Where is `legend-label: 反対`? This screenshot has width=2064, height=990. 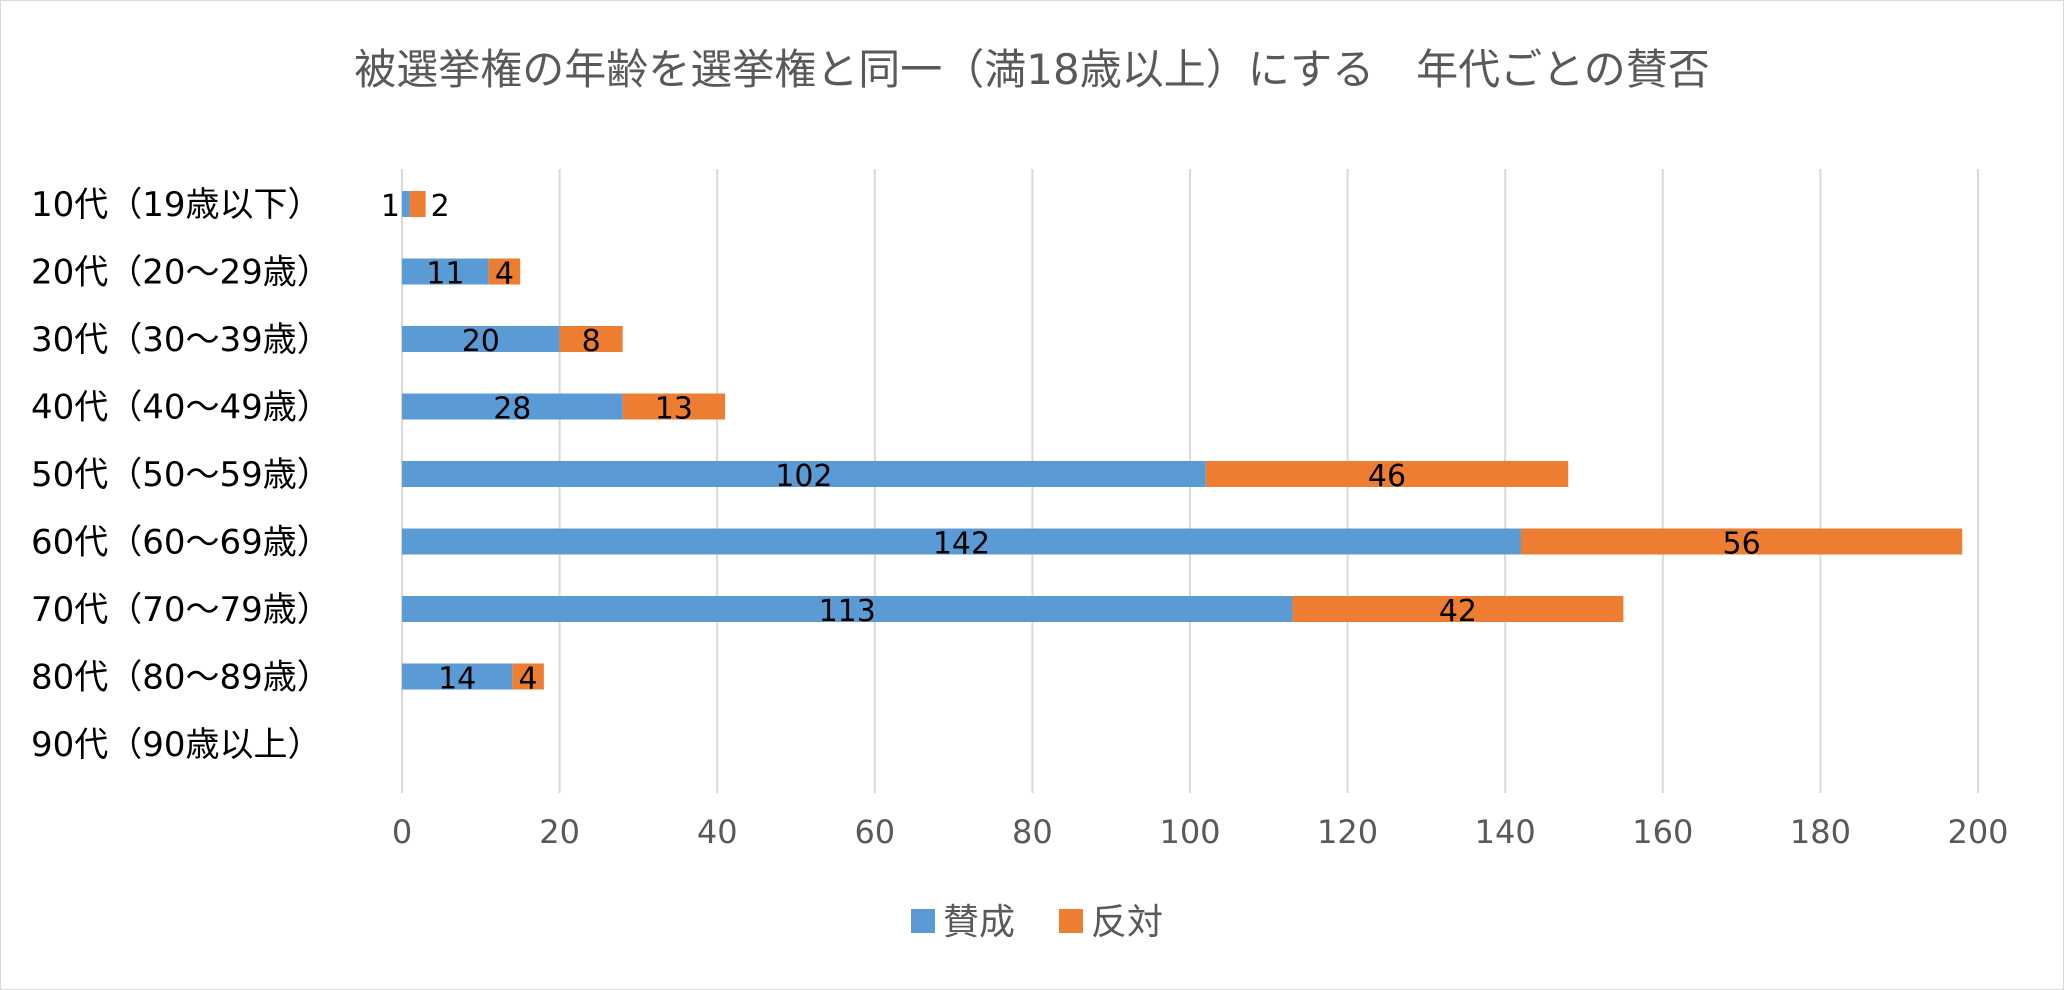 legend-label: 反対 is located at coordinates (1127, 922).